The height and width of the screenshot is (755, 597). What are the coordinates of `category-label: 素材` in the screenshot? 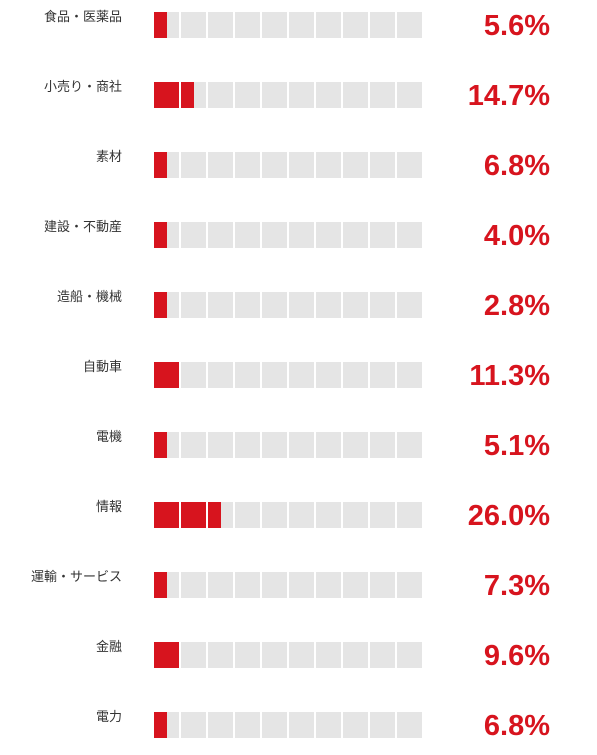 It's located at (108, 157).